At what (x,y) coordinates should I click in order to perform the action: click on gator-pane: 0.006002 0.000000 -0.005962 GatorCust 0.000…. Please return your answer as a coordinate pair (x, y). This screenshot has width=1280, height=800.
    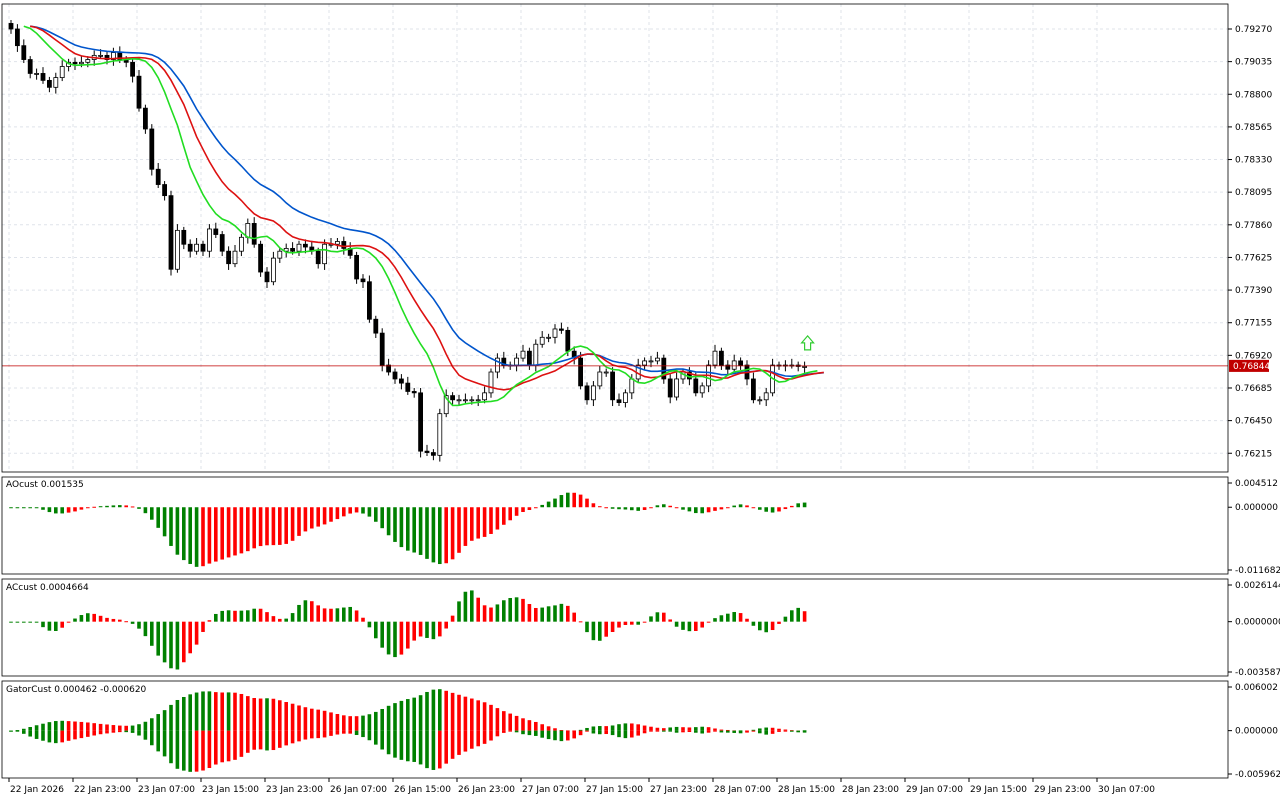
    Looking at the image, I should click on (640, 730).